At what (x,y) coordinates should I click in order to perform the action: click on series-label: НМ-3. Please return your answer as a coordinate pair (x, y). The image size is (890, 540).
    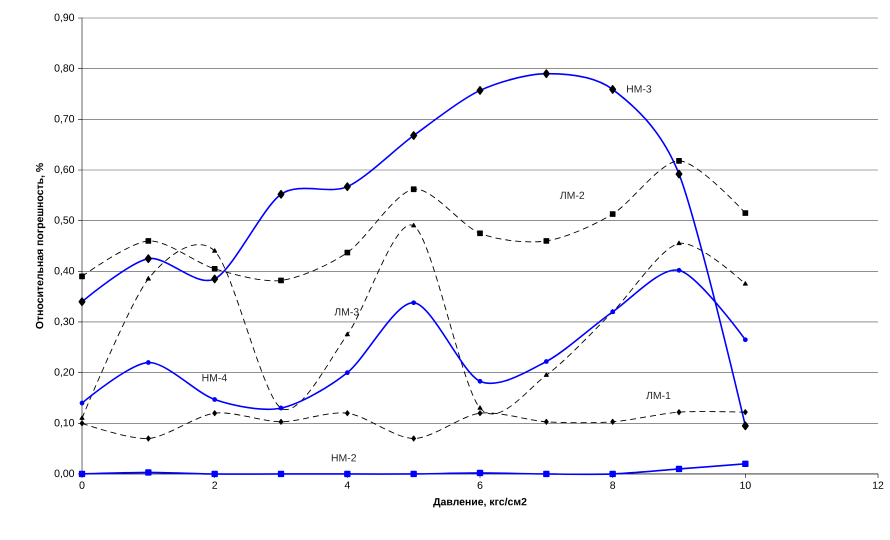
    Looking at the image, I should click on (639, 89).